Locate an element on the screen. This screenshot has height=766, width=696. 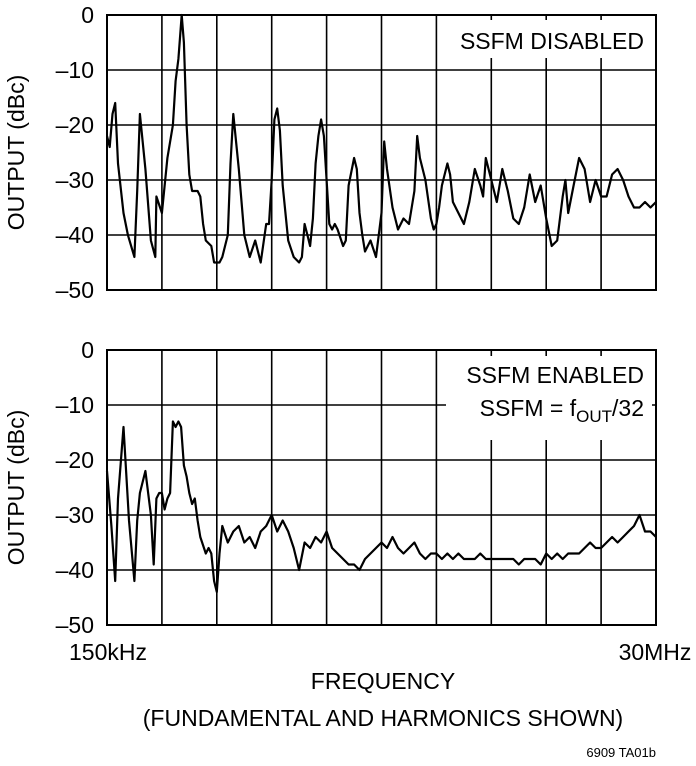
bottom-annotation-line2: SSFM = fOUT/32 is located at coordinates (562, 410).